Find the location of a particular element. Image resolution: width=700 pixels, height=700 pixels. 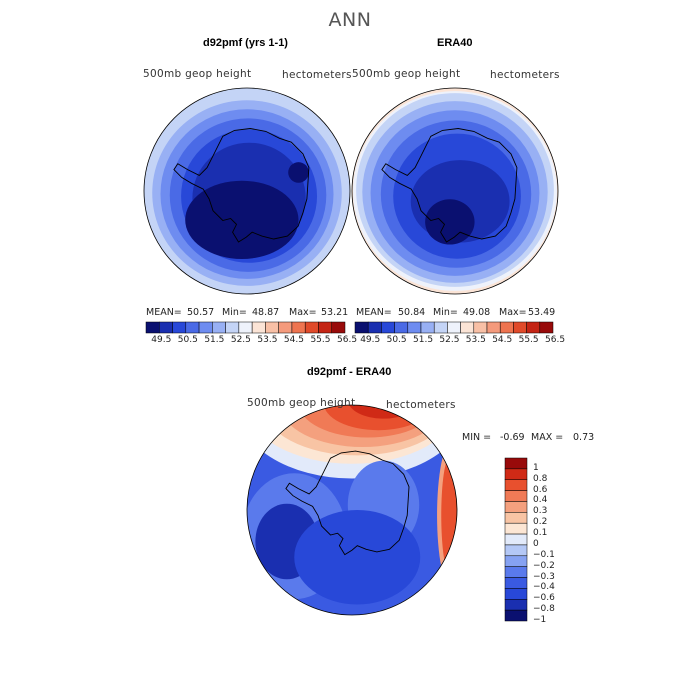

panel1-max-value: 53.21 is located at coordinates (335, 312).